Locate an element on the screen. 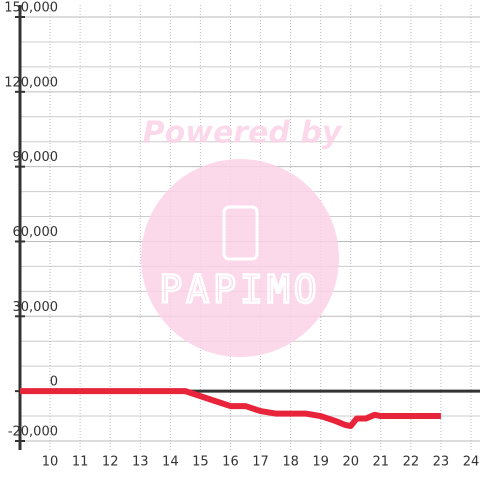  y-tick-label: 150,000 is located at coordinates (31, 8).